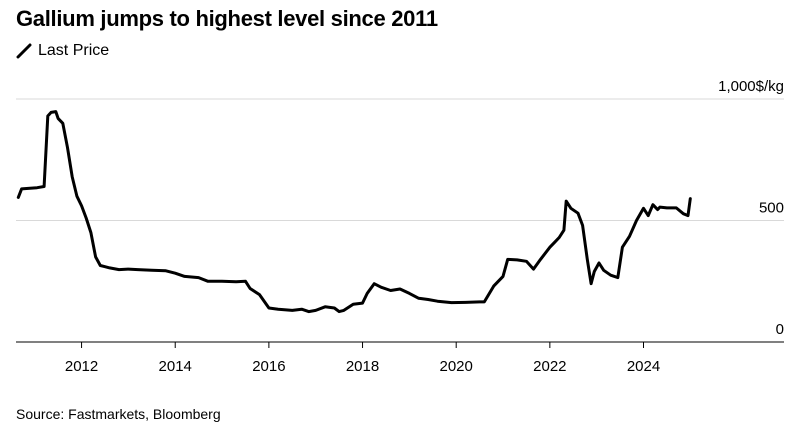 This screenshot has height=436, width=804. I want to click on x-tick-label-2012: 2012, so click(81, 366).